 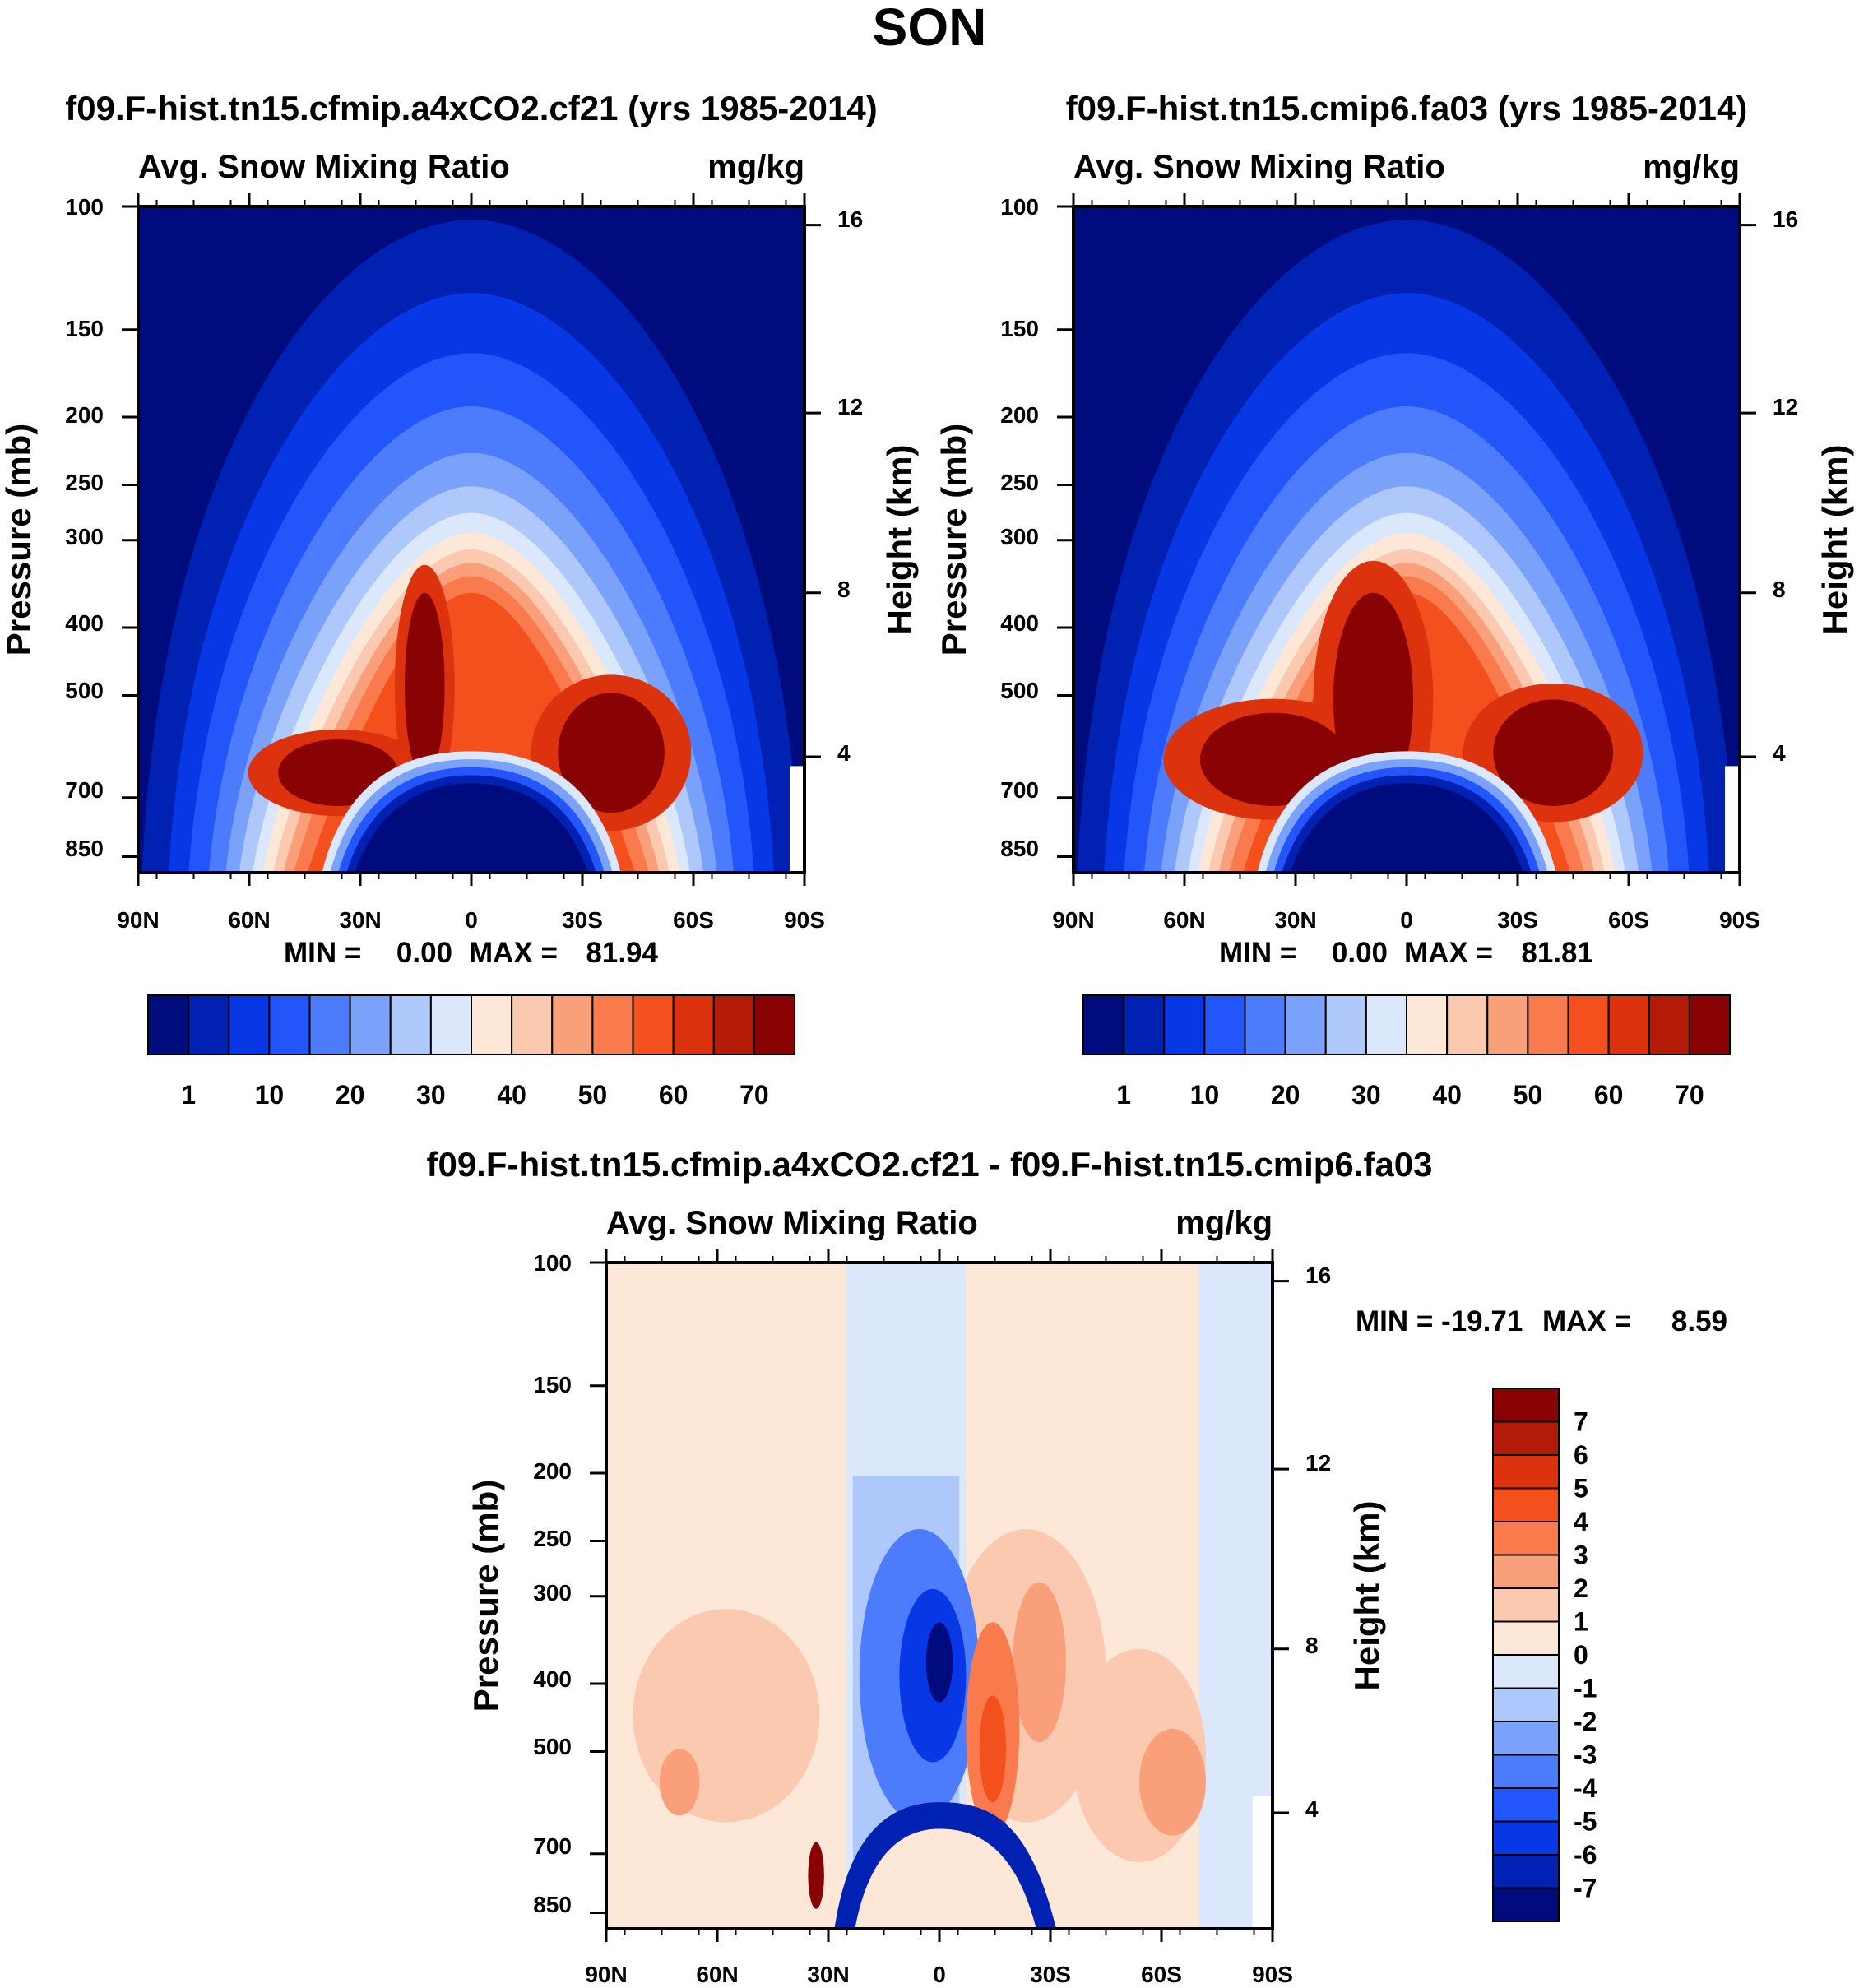 What do you see at coordinates (513, 953) in the screenshot?
I see `panel-a-max-label: MAX =` at bounding box center [513, 953].